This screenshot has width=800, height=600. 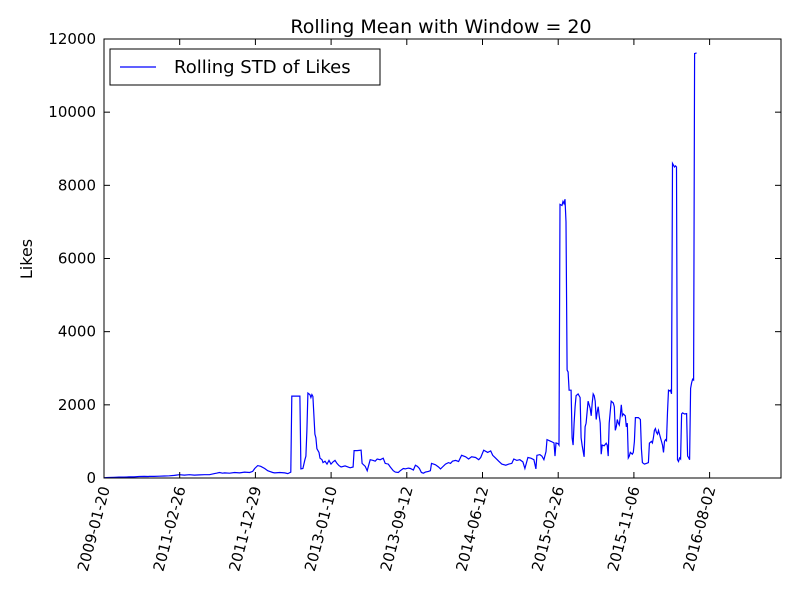 I want to click on y-tick-label: 10000, so click(x=72, y=112).